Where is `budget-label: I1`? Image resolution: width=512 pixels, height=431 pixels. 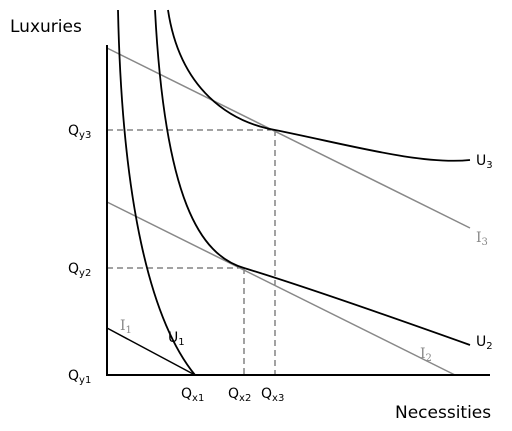
budget-label: I1 is located at coordinates (126, 327).